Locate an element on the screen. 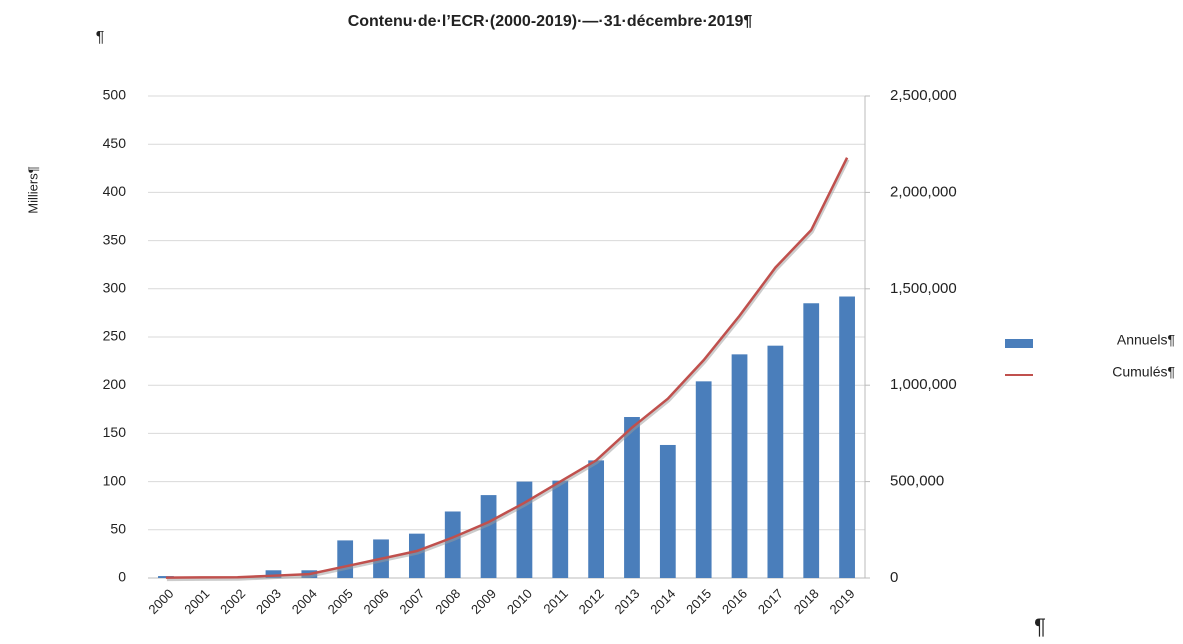 This screenshot has height=644, width=1183. x-tick-label: 2011 is located at coordinates (555, 601).